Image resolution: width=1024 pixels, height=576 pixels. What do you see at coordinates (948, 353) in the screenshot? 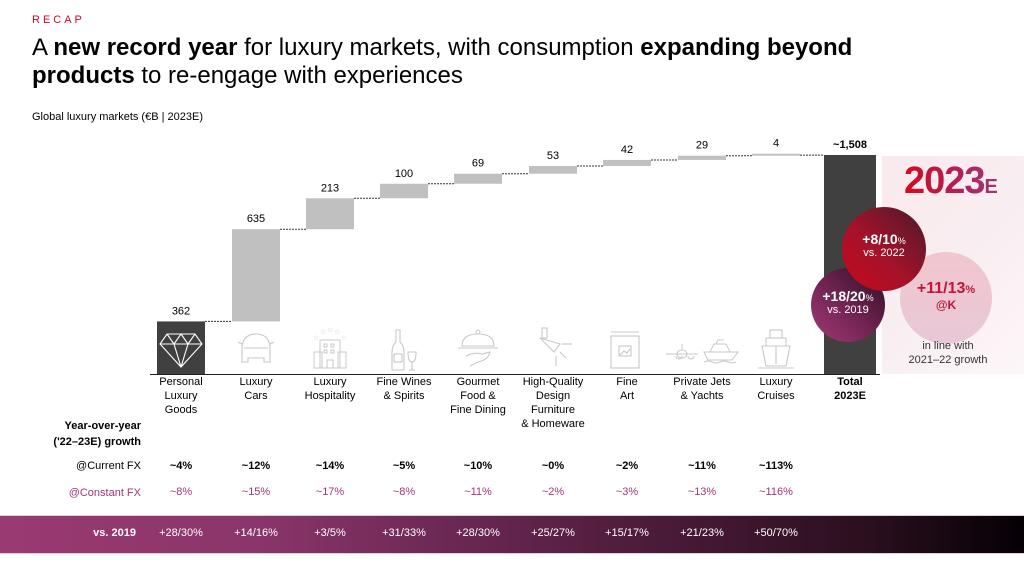
I see `growth-note: in line with 2021–22 growth` at bounding box center [948, 353].